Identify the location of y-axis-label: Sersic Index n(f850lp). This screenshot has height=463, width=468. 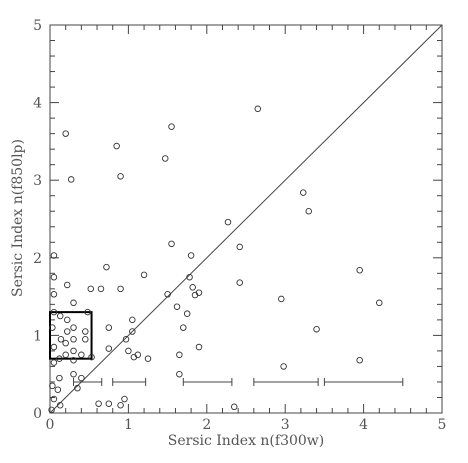
(18, 218).